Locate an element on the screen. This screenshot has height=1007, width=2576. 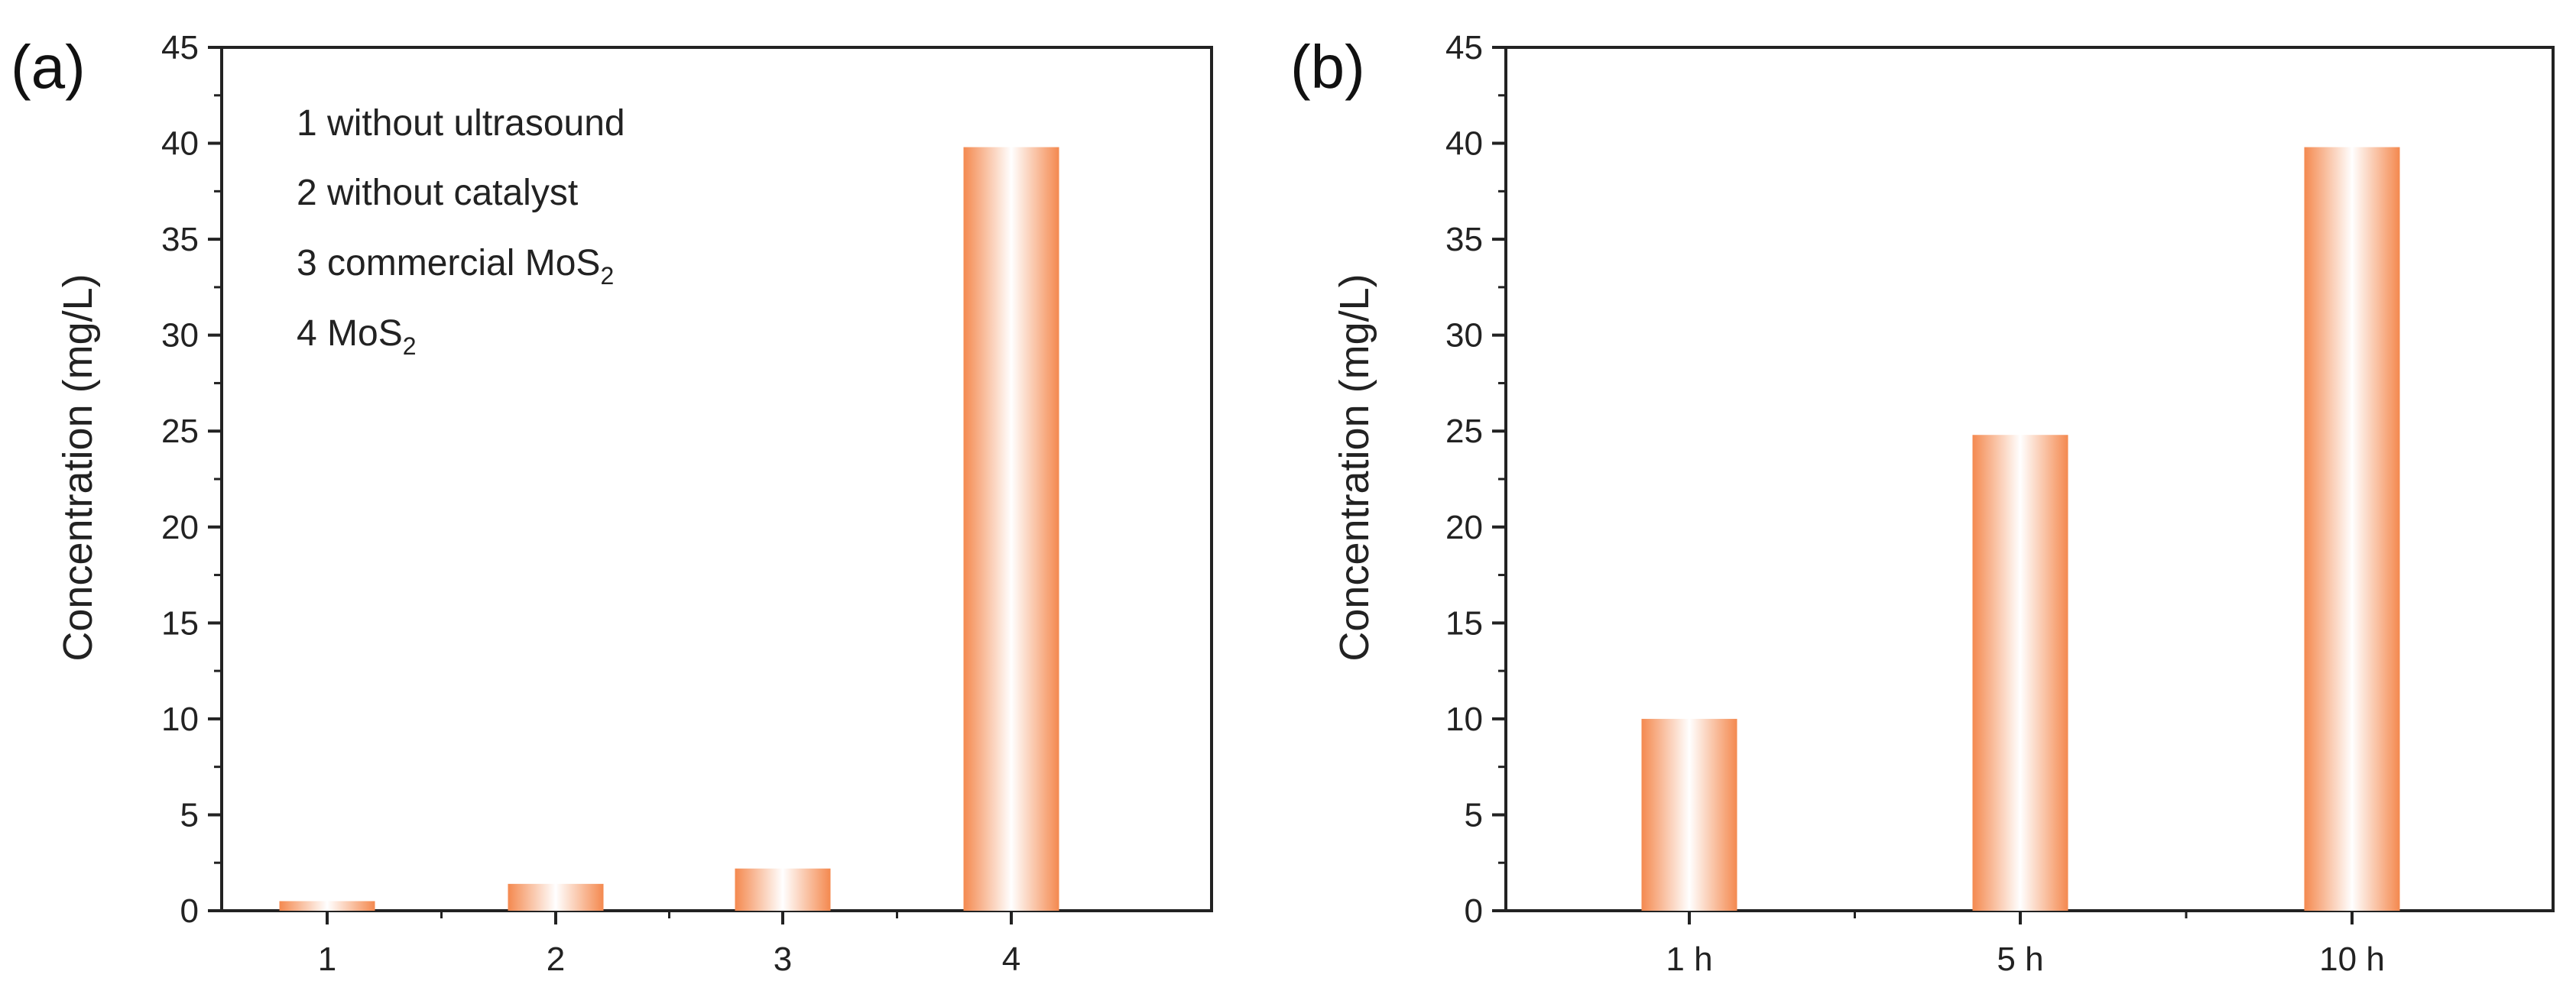
x-tick-label: 2 is located at coordinates (556, 960).